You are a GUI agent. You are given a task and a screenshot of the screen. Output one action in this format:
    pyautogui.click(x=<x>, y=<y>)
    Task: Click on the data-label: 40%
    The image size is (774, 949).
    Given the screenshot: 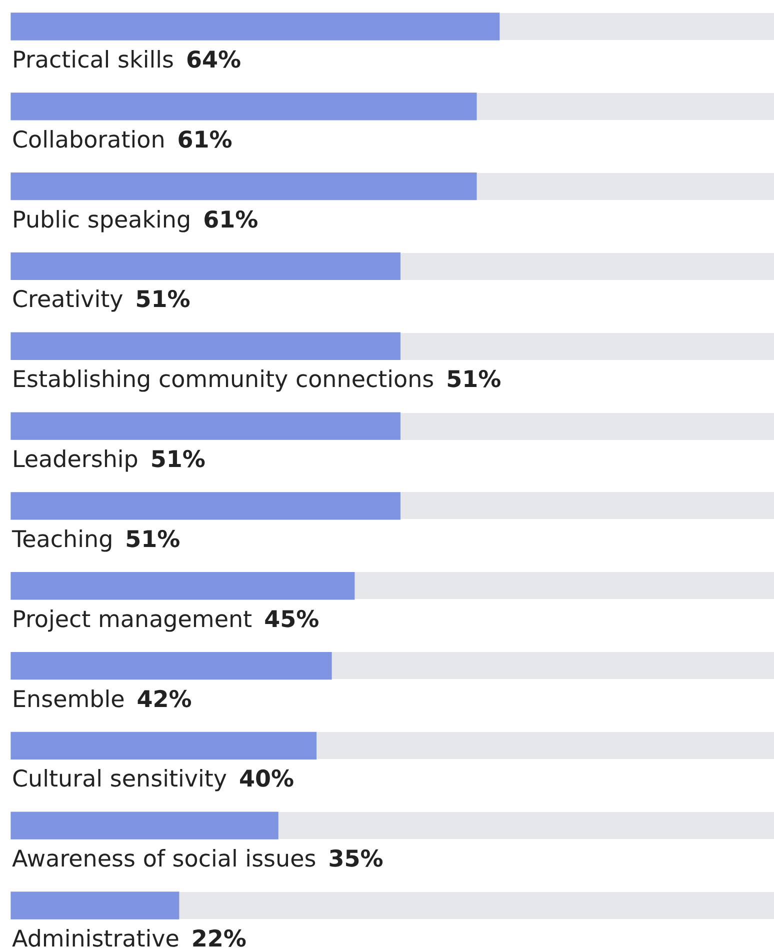 What is the action you would take?
    pyautogui.click(x=266, y=779)
    